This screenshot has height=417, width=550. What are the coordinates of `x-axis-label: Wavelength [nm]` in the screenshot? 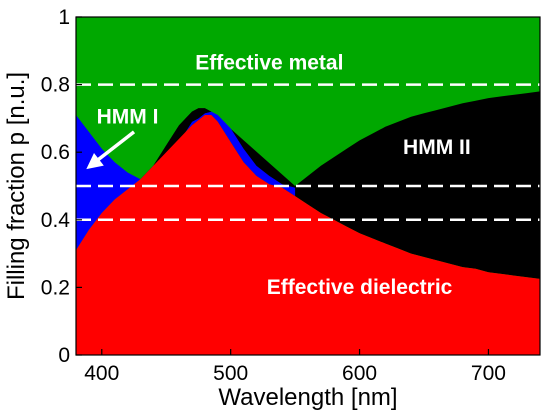 It's located at (307, 397).